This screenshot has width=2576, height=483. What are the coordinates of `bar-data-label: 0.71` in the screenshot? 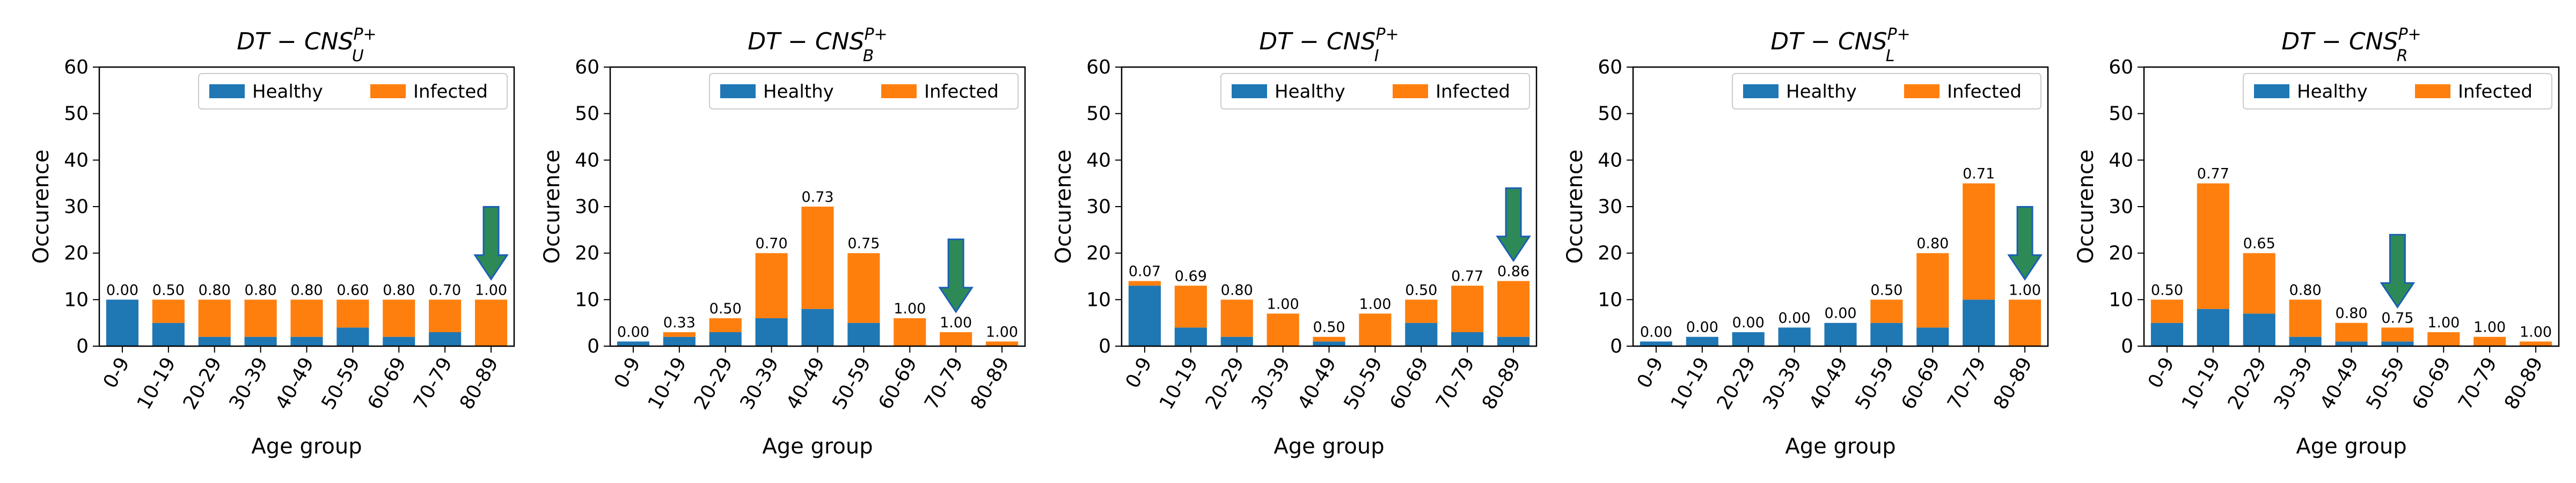 It's located at (1979, 174).